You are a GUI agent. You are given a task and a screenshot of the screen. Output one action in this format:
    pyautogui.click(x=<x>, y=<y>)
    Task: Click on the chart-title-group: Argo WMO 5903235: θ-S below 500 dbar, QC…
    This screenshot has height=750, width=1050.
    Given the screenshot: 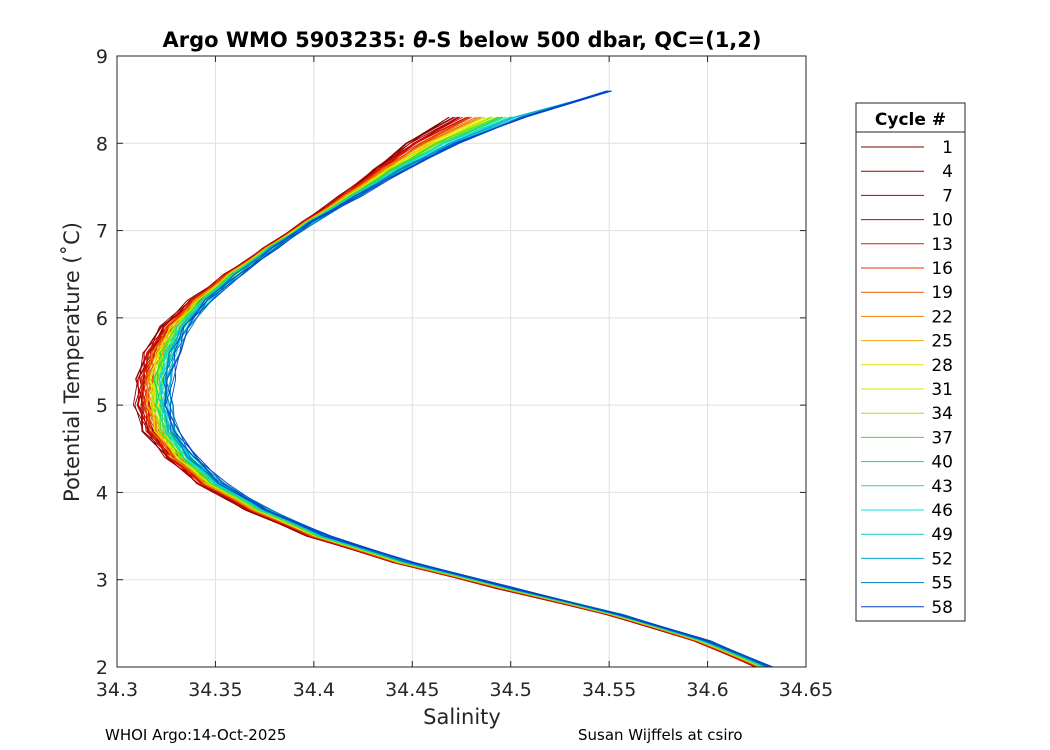 What is the action you would take?
    pyautogui.click(x=461, y=40)
    